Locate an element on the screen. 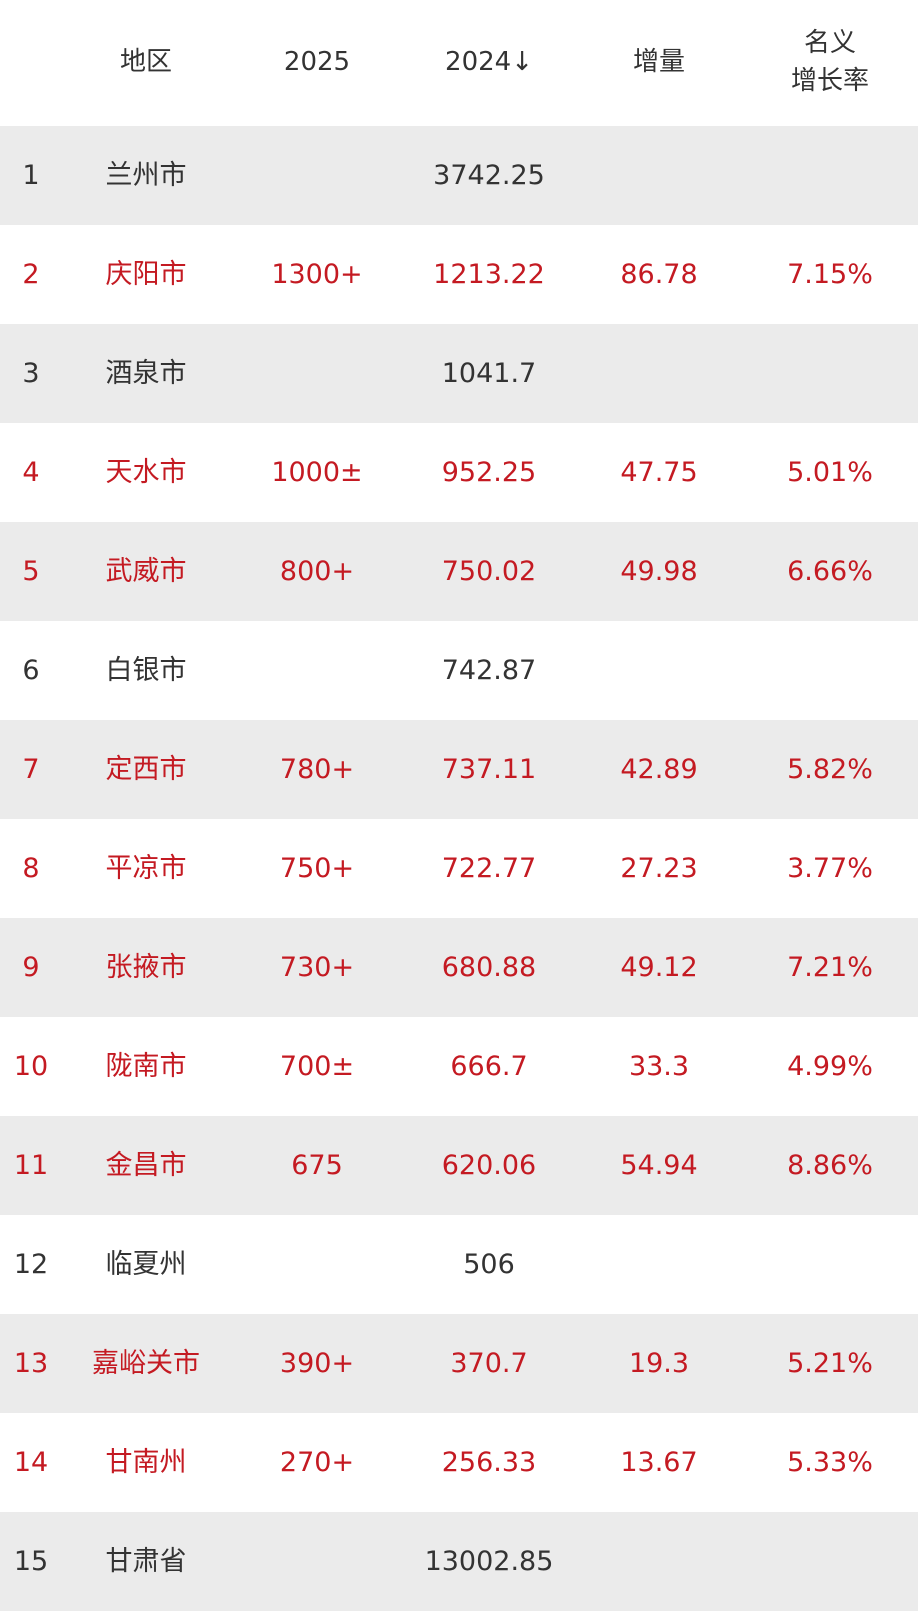 The image size is (918, 1614). value-2024-cell: 1213.22 is located at coordinates (489, 274).